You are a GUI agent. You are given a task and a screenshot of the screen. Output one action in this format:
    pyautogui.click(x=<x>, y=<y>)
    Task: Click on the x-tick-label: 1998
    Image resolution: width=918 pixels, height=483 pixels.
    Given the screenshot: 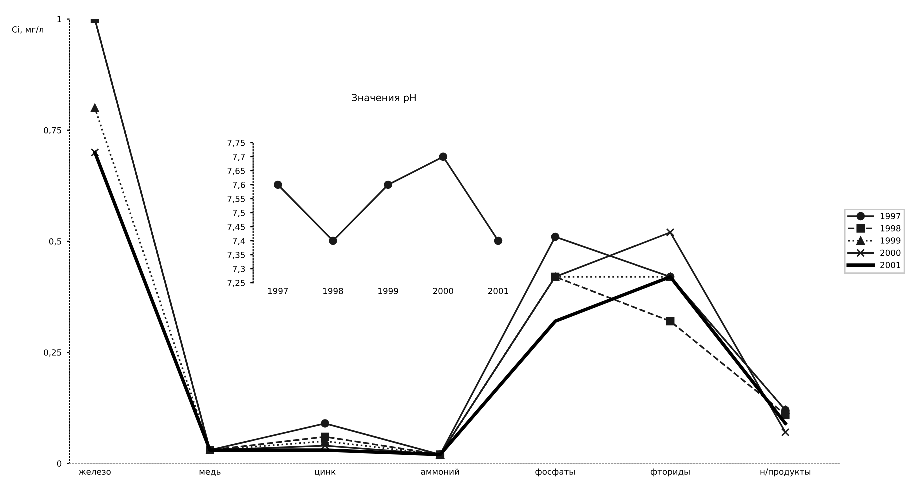 What is the action you would take?
    pyautogui.click(x=334, y=291)
    